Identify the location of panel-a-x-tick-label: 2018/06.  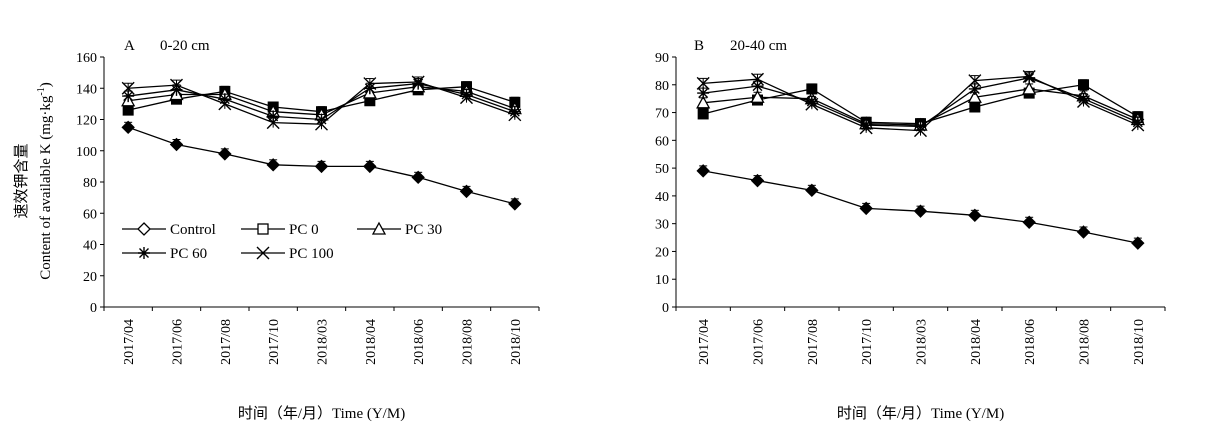
(419, 342).